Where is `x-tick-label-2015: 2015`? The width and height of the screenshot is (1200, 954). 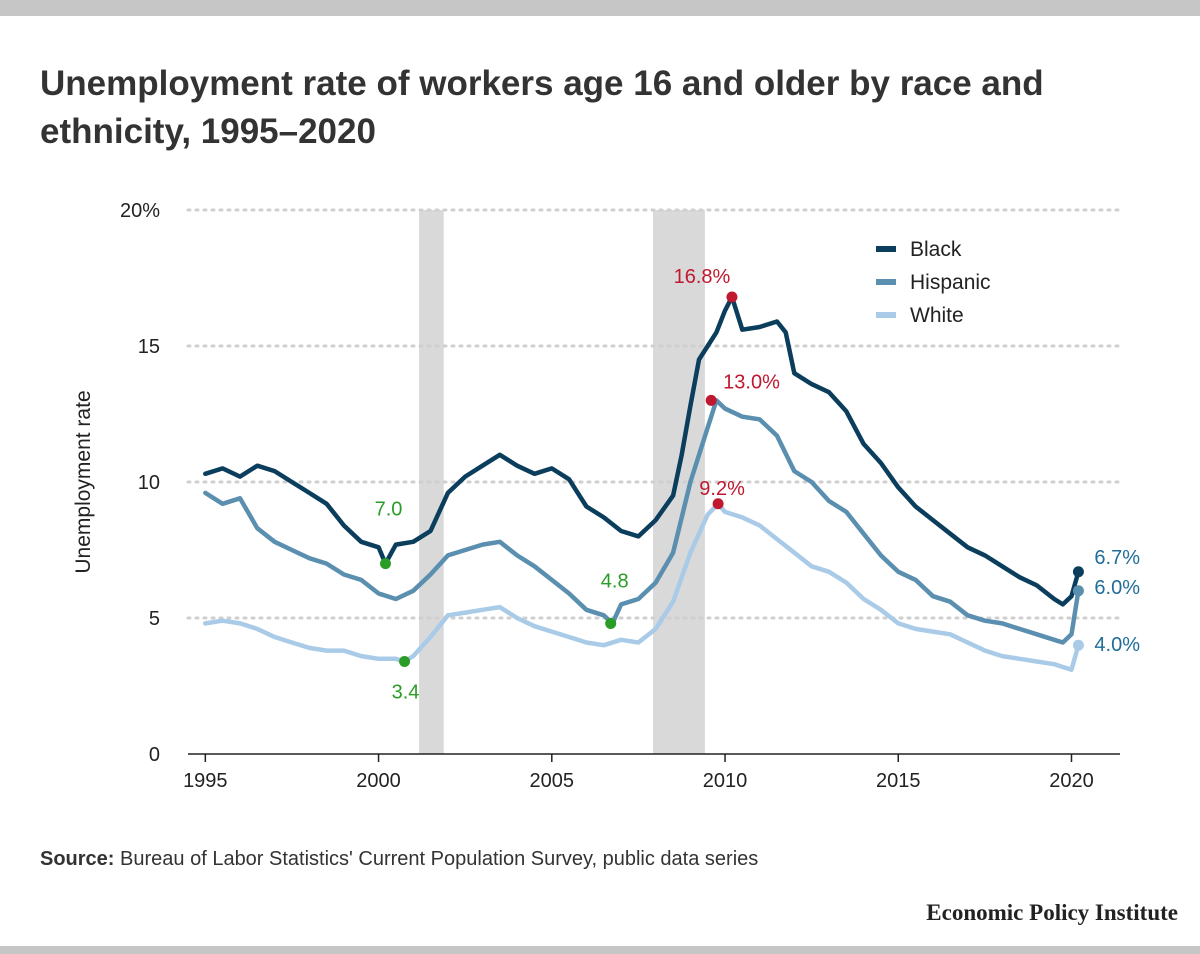 x-tick-label-2015: 2015 is located at coordinates (898, 781).